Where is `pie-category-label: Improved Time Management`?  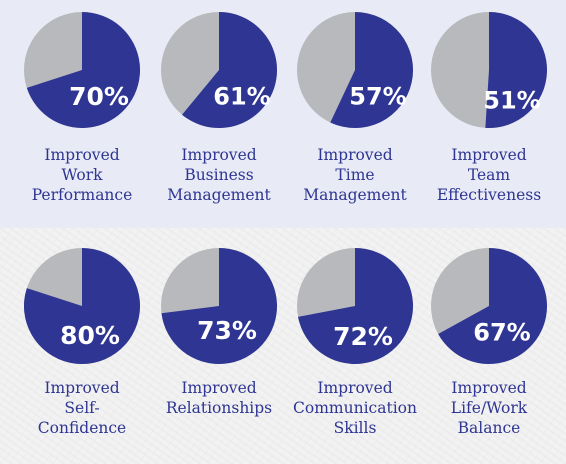 pie-category-label: Improved Time Management is located at coordinates (355, 175).